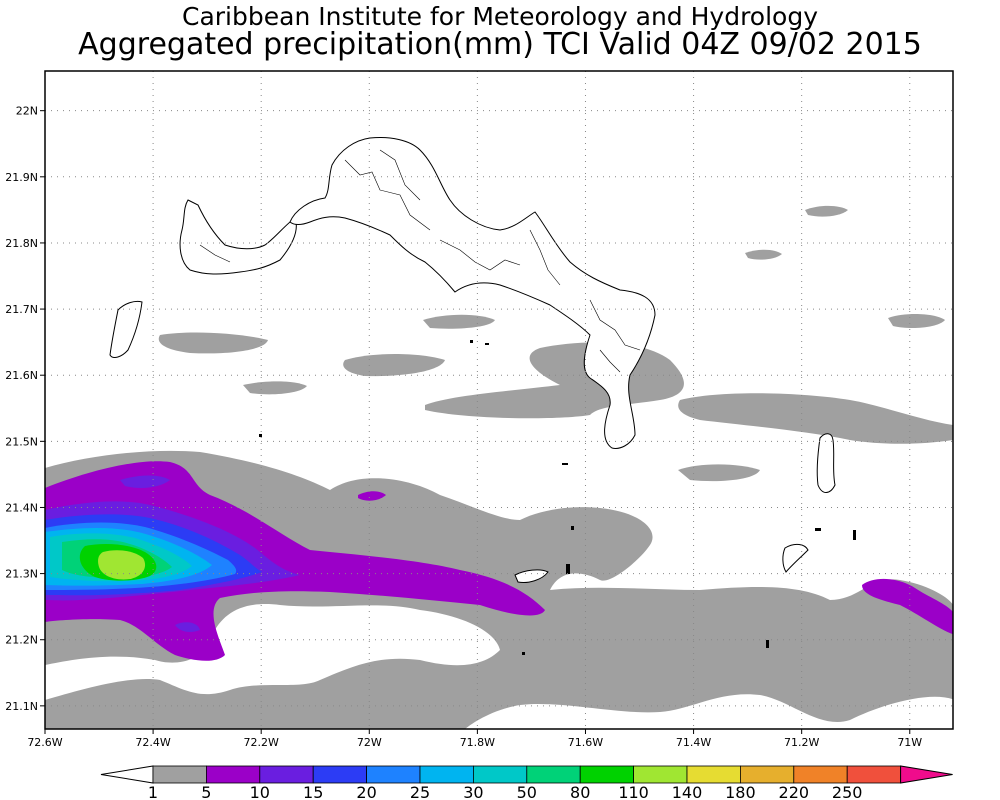  I want to click on colorbar-label: 110, so click(633, 791).